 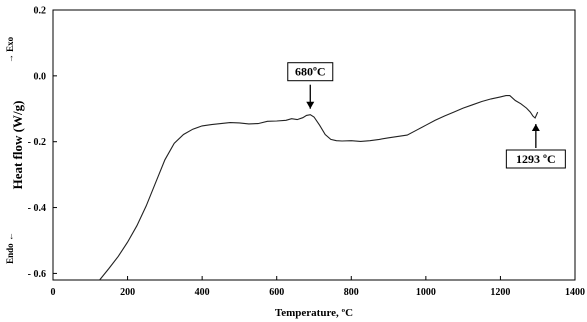 What do you see at coordinates (40, 11) in the screenshot?
I see `y-tick-label: 0.2` at bounding box center [40, 11].